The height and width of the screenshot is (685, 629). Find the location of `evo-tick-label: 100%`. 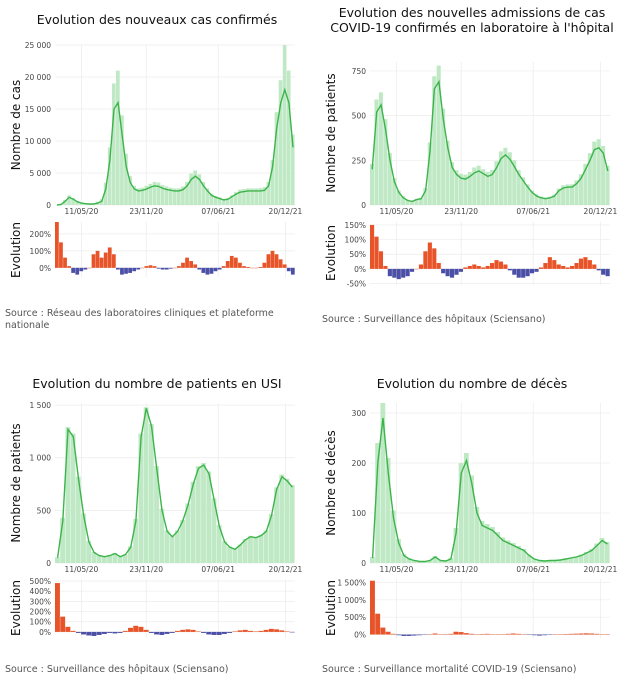

evo-tick-label: 100% is located at coordinates (40, 622).